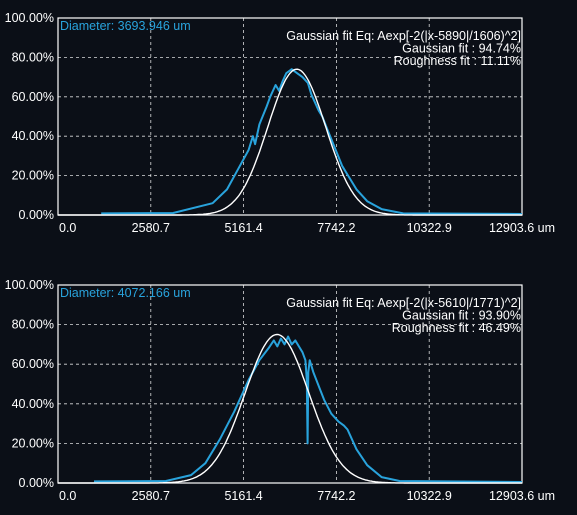  I want to click on diameter-label: Diameter: 3693.946 um, so click(125, 26).